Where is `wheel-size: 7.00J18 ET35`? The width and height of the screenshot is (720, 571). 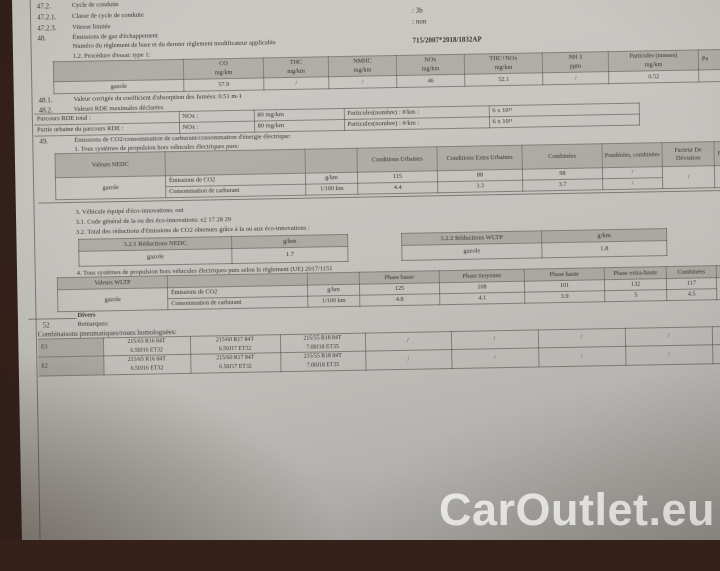 wheel-size: 7.00J18 ET35 is located at coordinates (323, 365).